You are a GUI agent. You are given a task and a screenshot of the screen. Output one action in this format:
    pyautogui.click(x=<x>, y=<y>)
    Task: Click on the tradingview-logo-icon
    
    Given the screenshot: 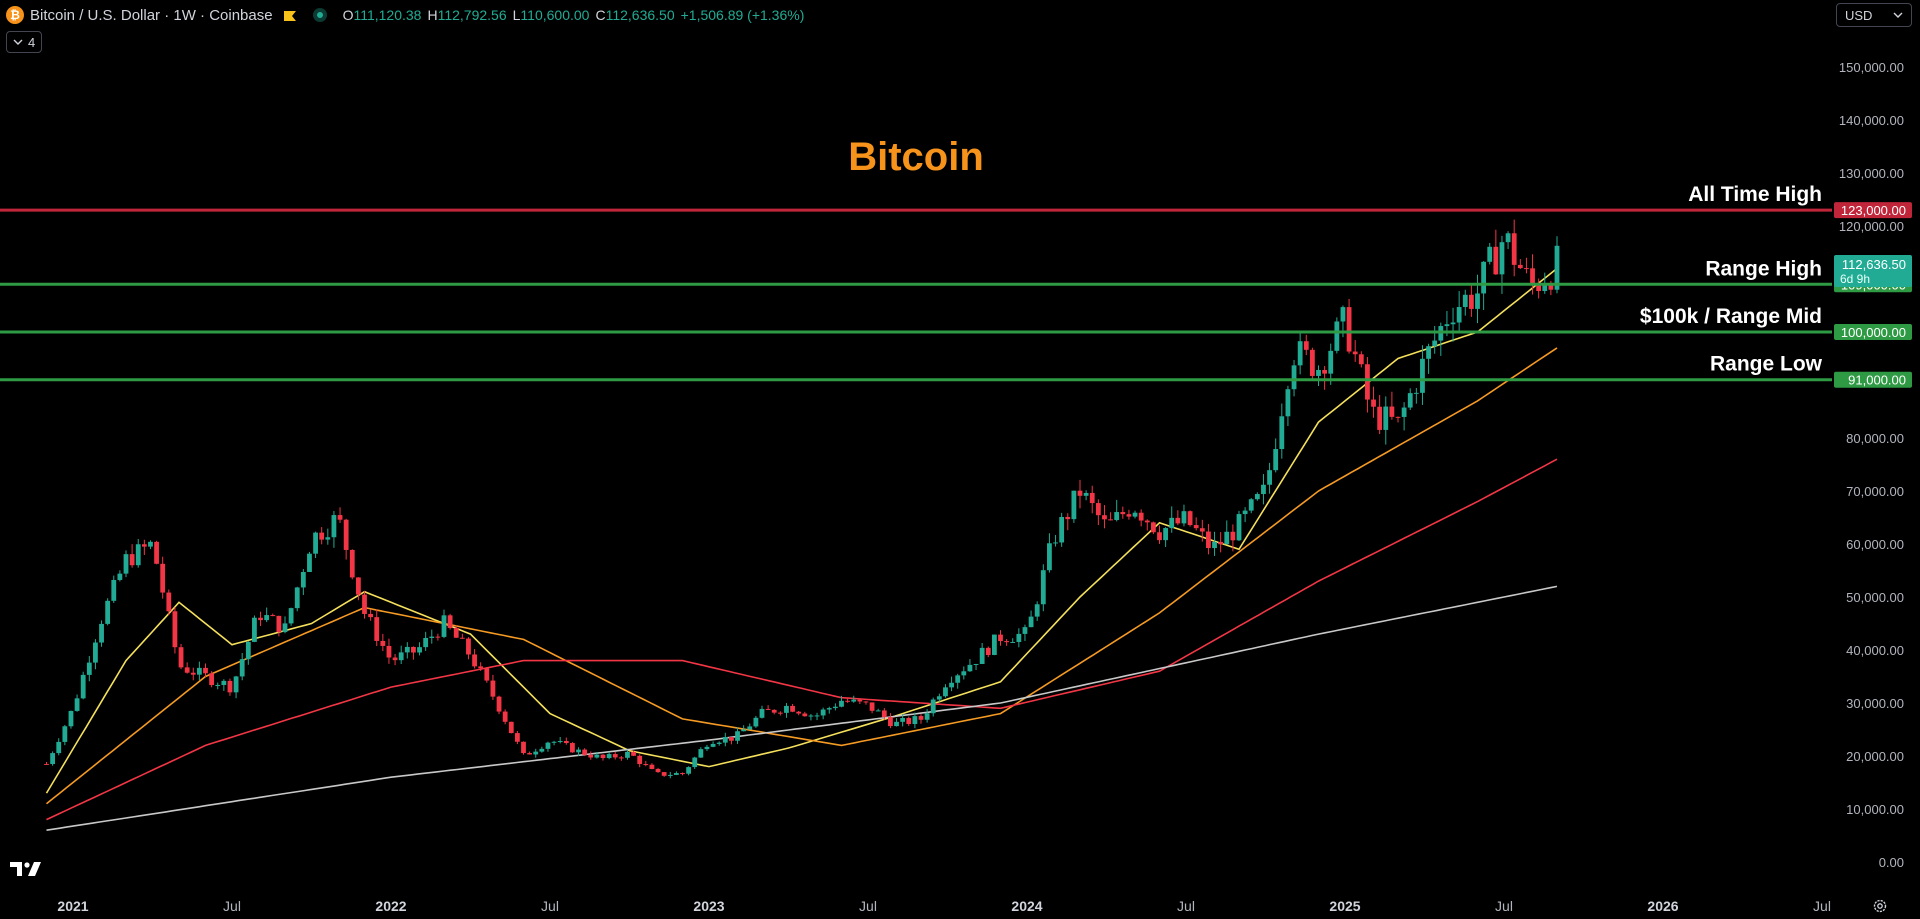 What is the action you would take?
    pyautogui.click(x=27, y=871)
    